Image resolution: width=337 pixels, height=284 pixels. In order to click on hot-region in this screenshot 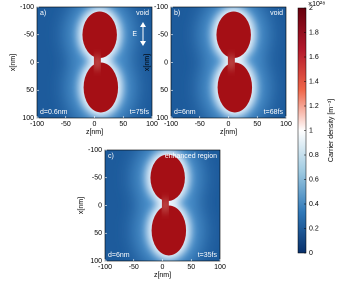, I will do `click(168, 205)`.